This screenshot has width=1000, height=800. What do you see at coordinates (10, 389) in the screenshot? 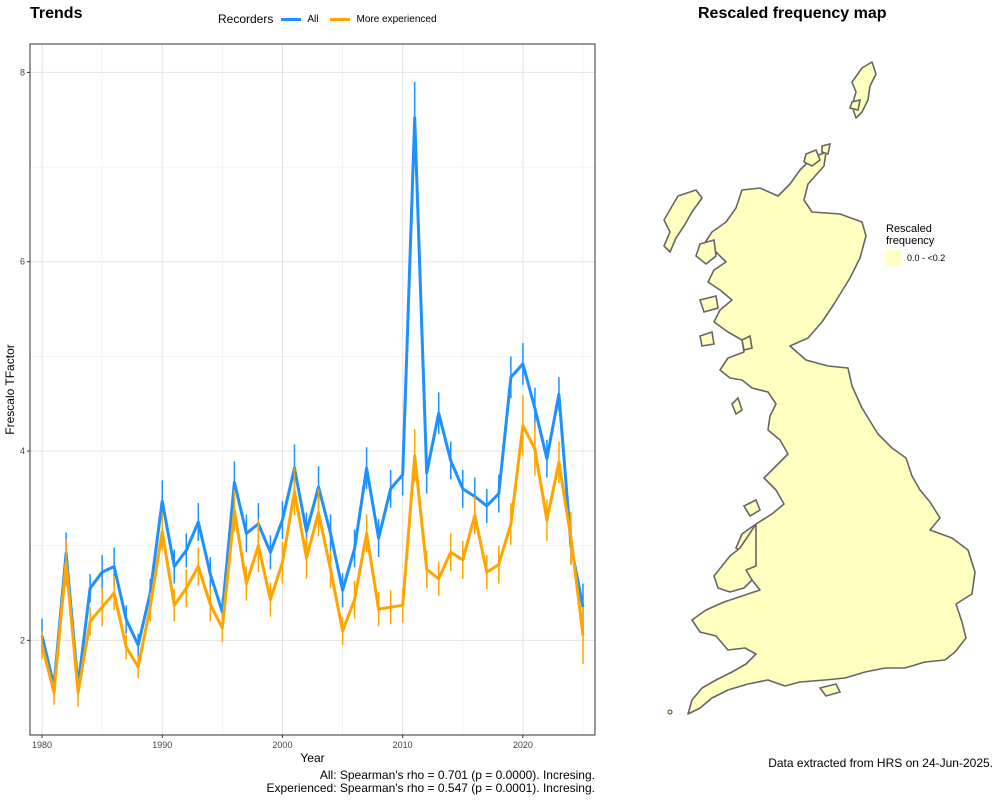
I see `y-axis-label: Frescalo TFactor` at bounding box center [10, 389].